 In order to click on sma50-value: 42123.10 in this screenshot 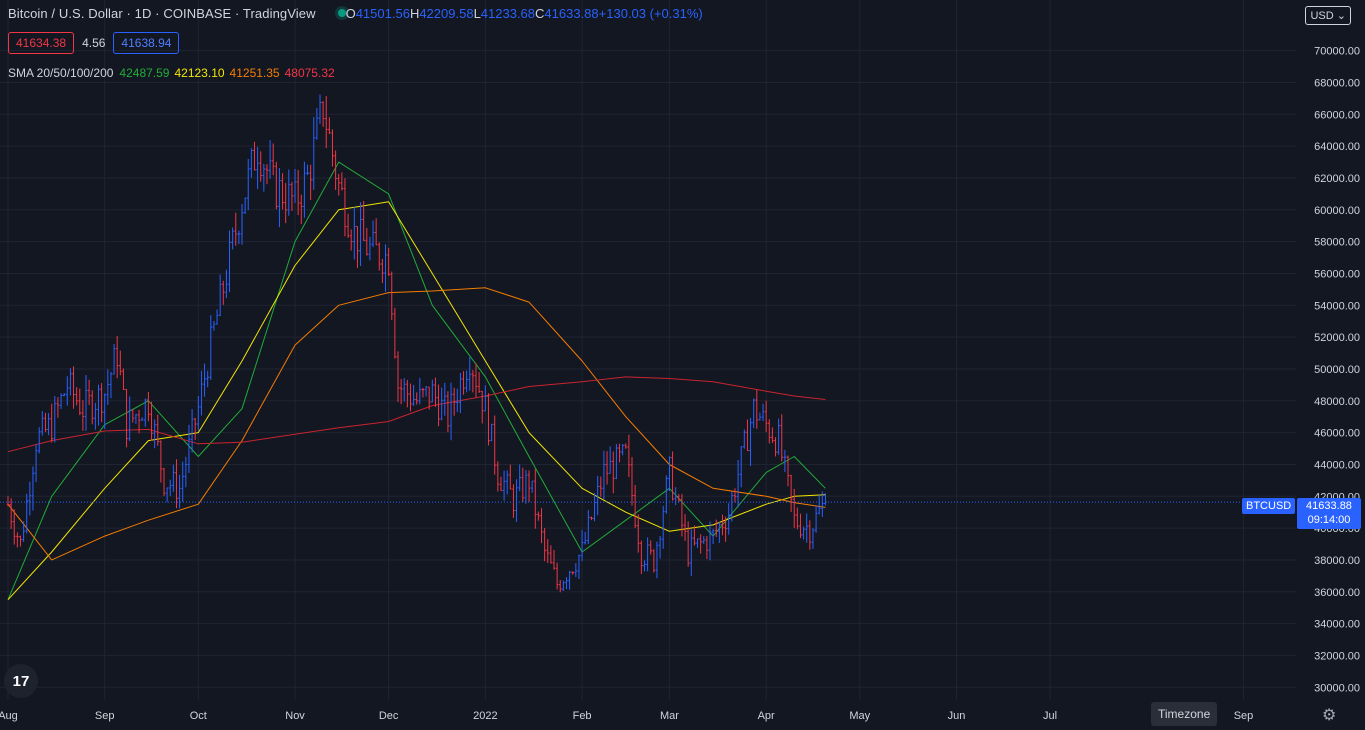, I will do `click(199, 73)`.